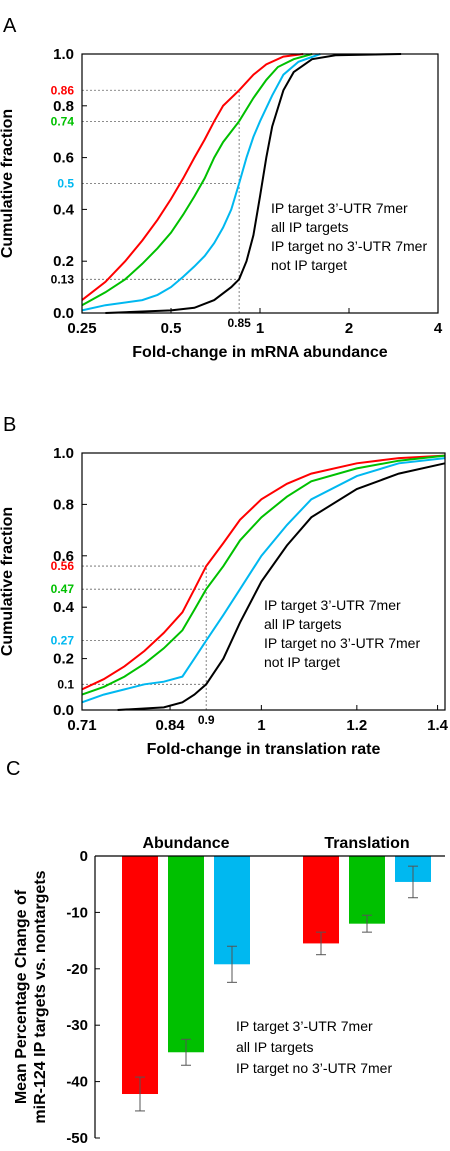 The height and width of the screenshot is (1151, 450). What do you see at coordinates (63, 279) in the screenshot?
I see `y-marker-label: 0.13` at bounding box center [63, 279].